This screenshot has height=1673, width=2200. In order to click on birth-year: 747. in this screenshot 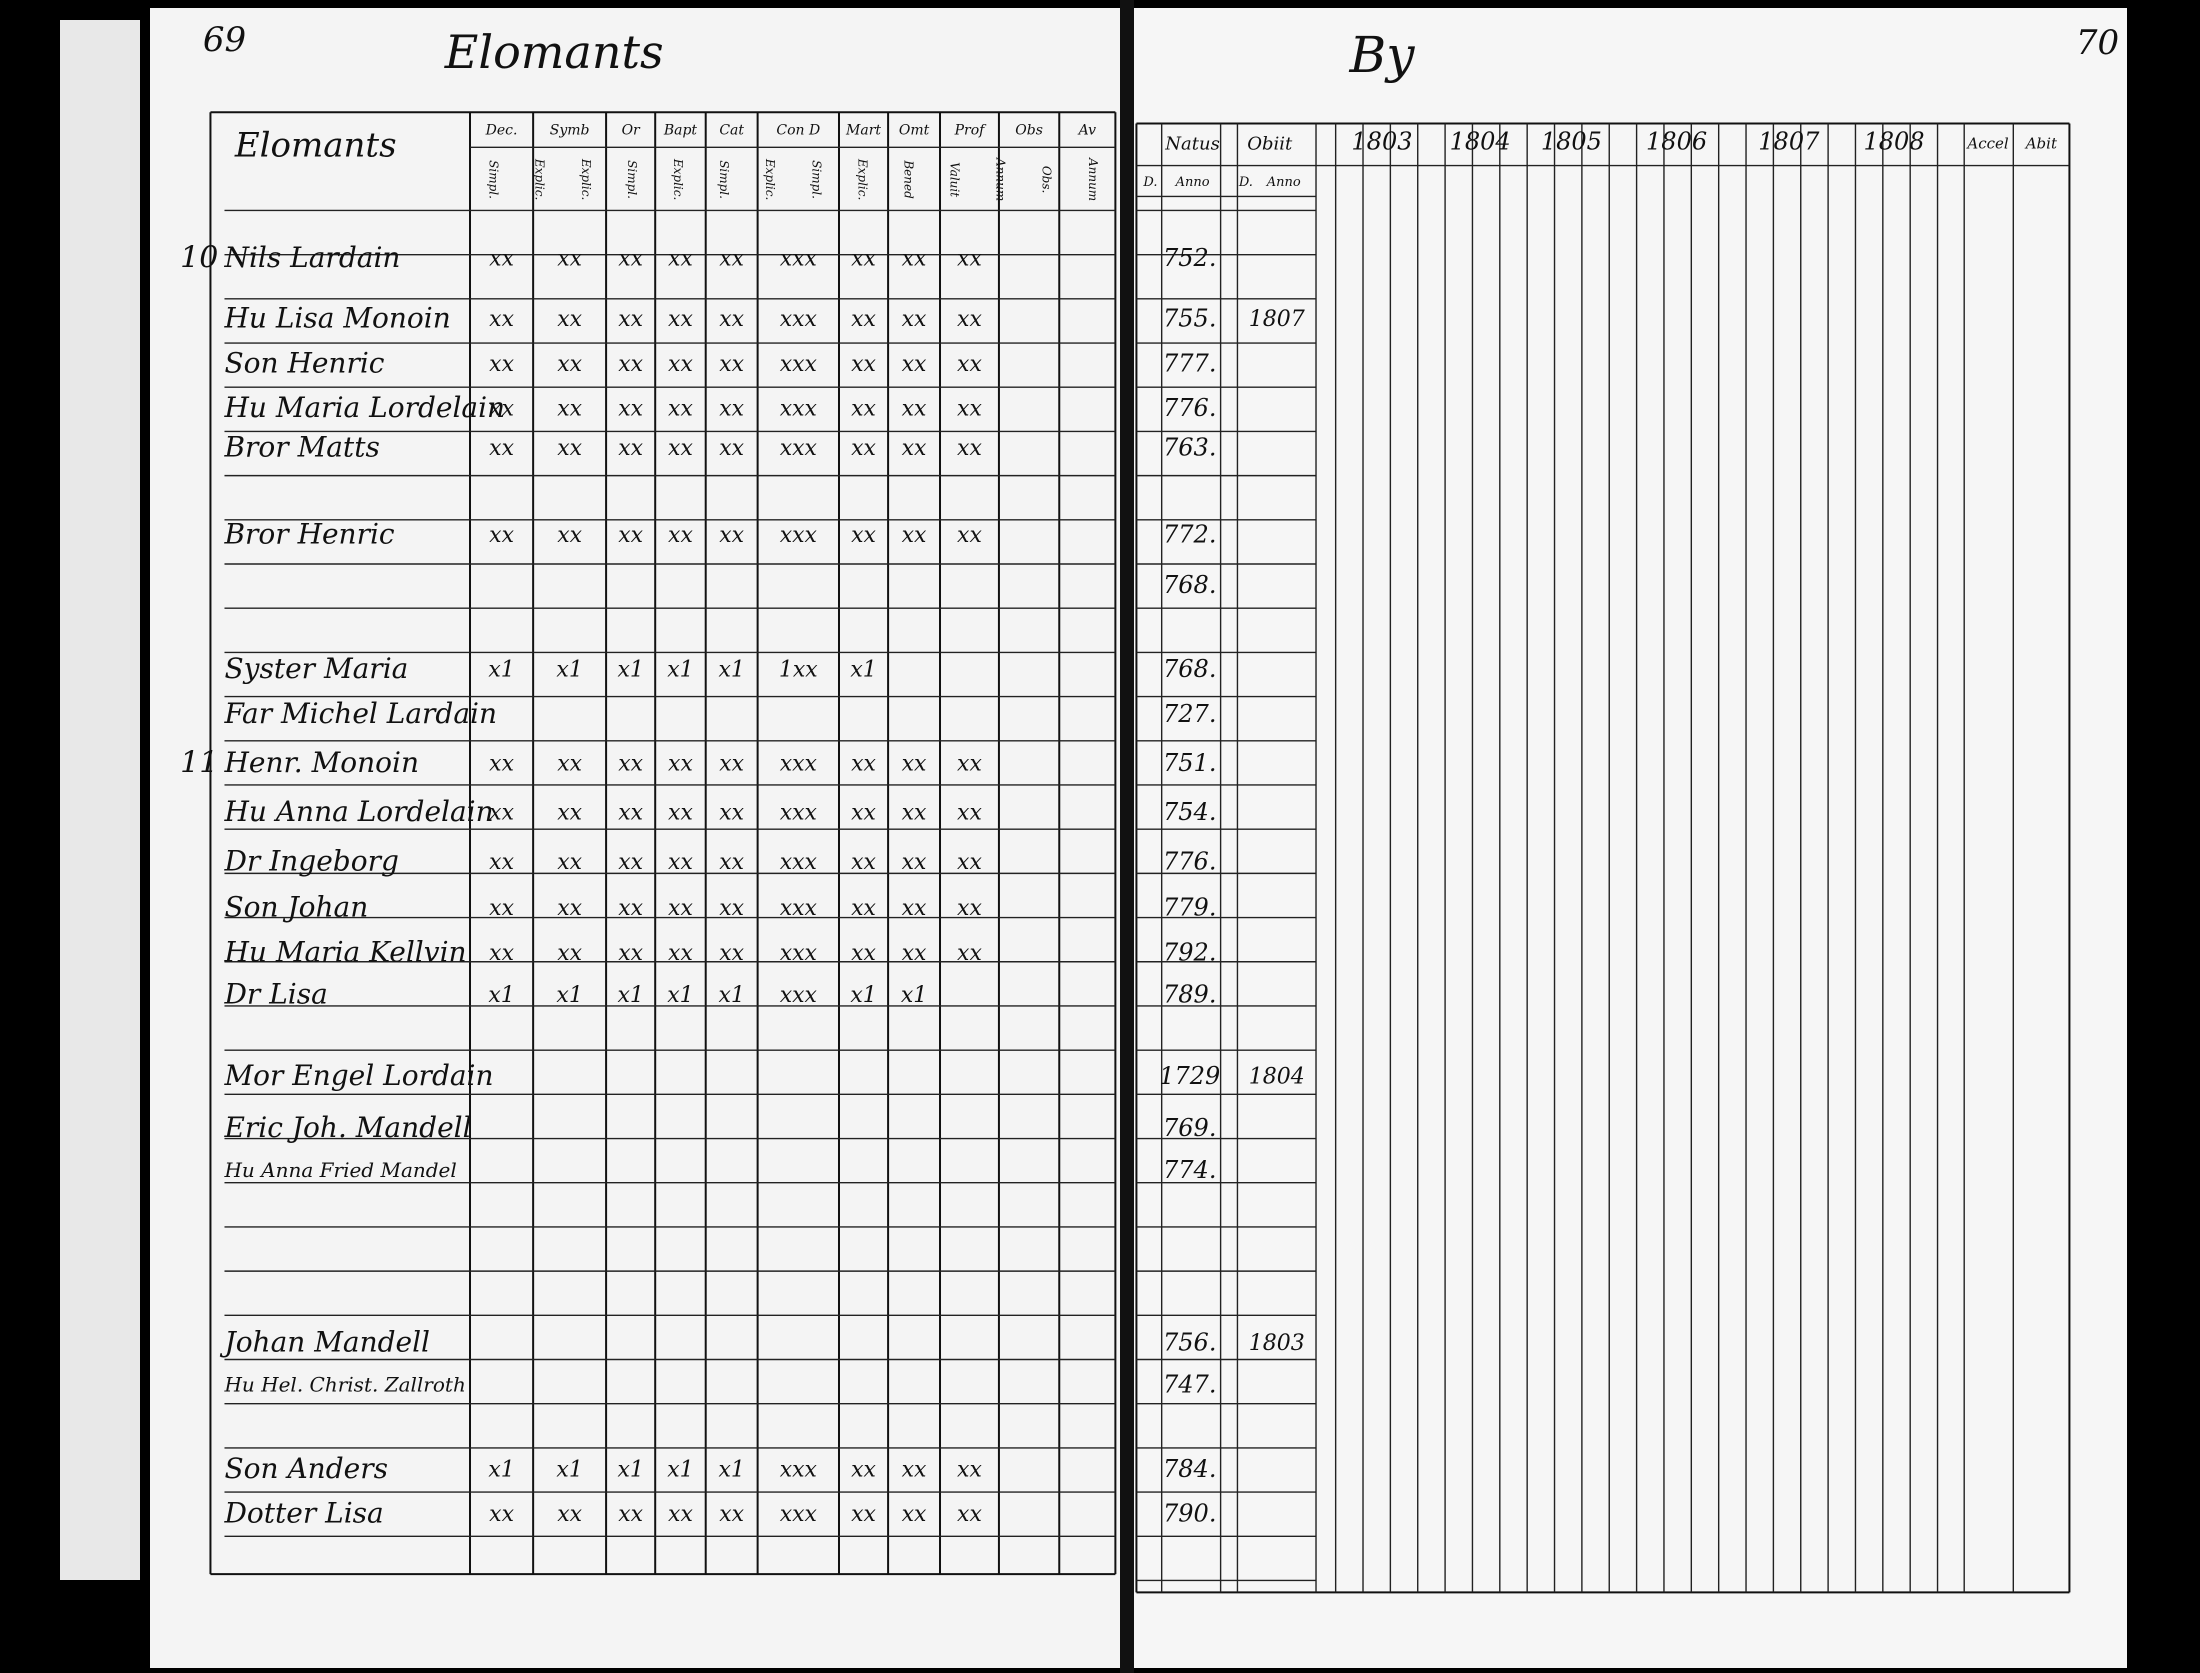, I will do `click(1189, 1385)`.